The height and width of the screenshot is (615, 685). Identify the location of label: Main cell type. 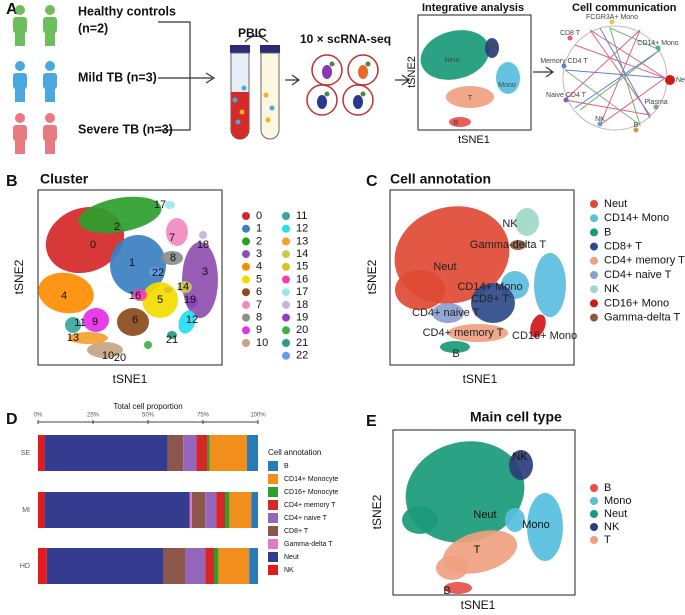
(516, 417).